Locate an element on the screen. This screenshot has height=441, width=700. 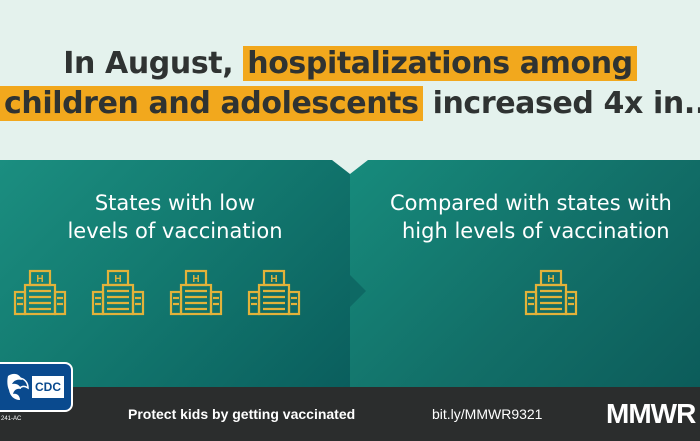
divider-notch-top is located at coordinates (350, 167).